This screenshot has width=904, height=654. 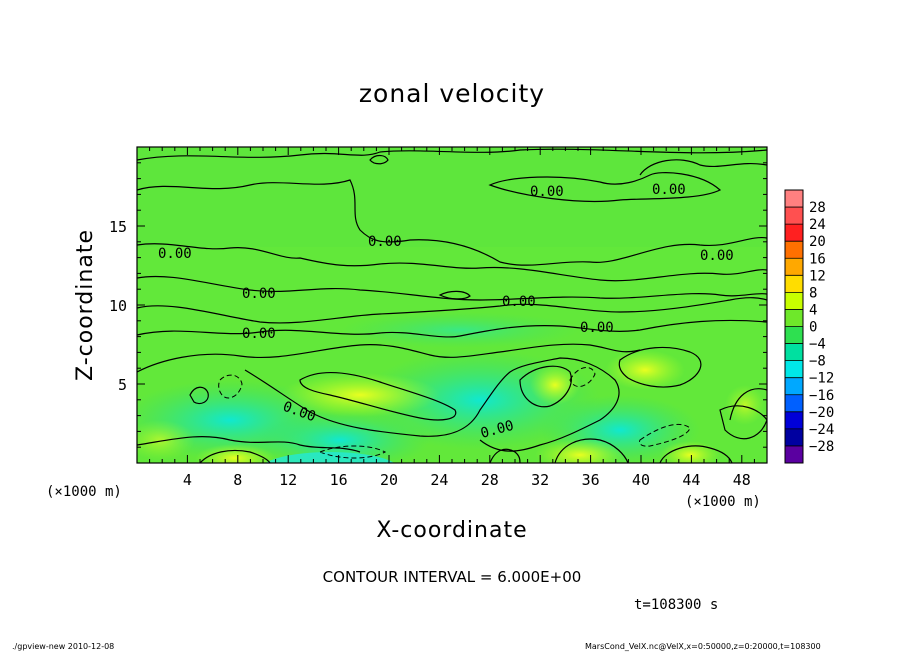 What do you see at coordinates (821, 413) in the screenshot?
I see `colorbar-label: −20` at bounding box center [821, 413].